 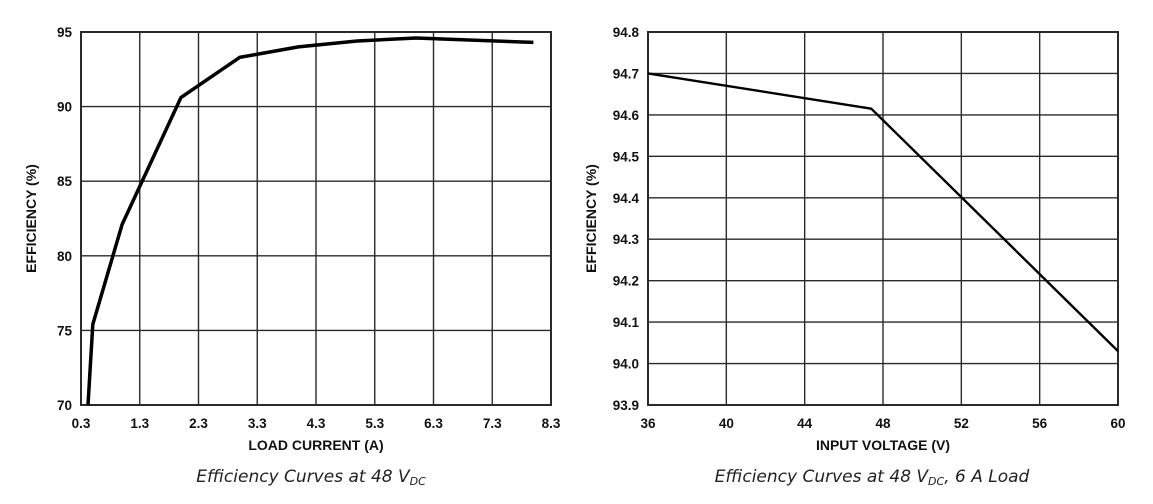 What do you see at coordinates (316, 423) in the screenshot?
I see `x-tick-label: 4.3` at bounding box center [316, 423].